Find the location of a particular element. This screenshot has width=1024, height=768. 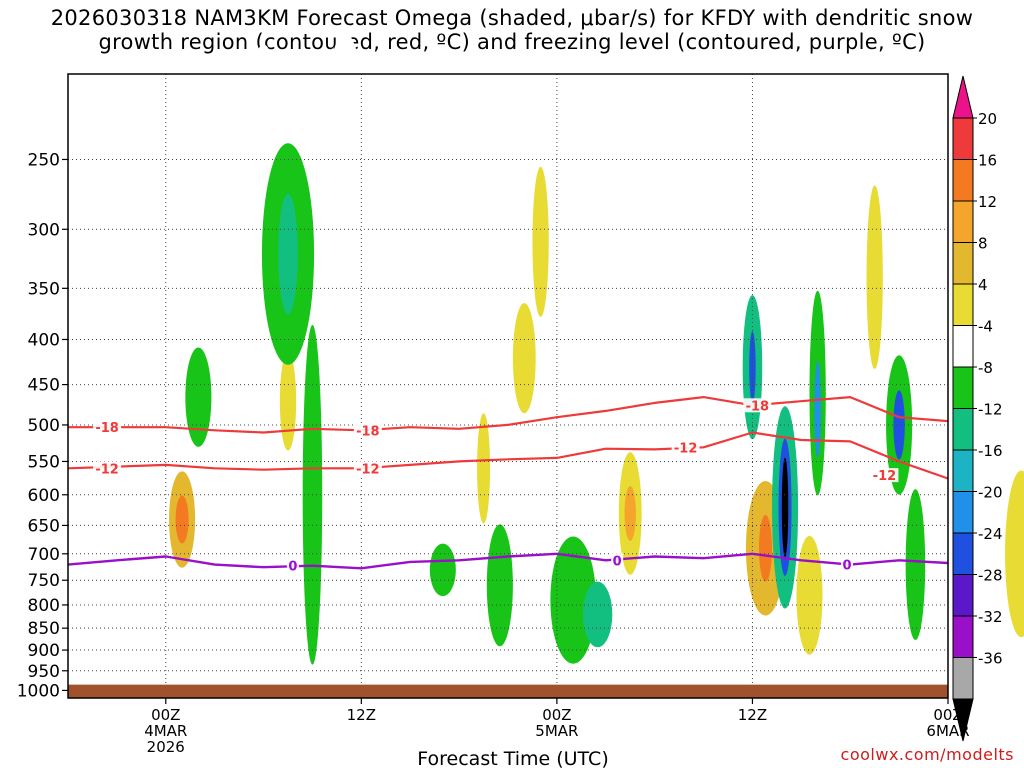

colorbar-label: 16 is located at coordinates (987, 161).